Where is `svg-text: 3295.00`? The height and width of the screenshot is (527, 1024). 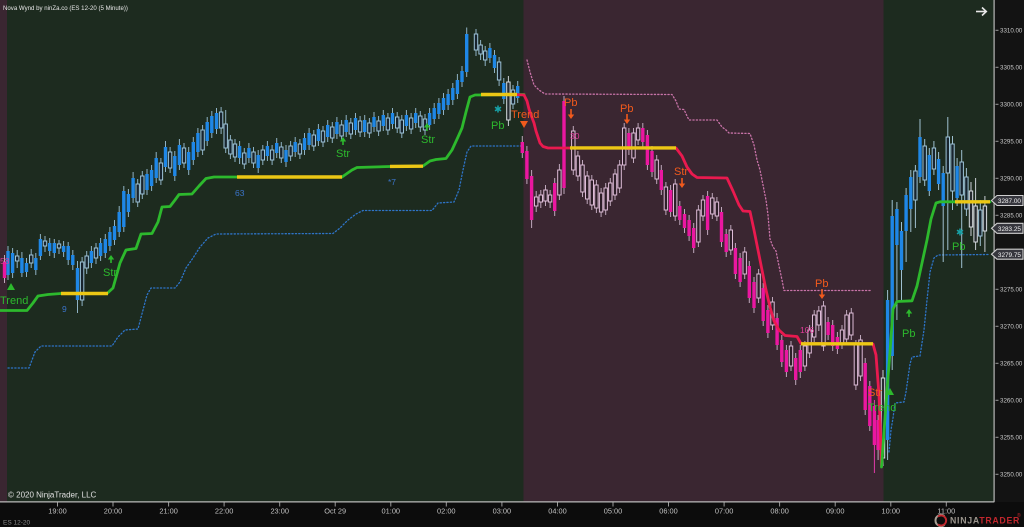
svg-text: 3295.00 is located at coordinates (1011, 142).